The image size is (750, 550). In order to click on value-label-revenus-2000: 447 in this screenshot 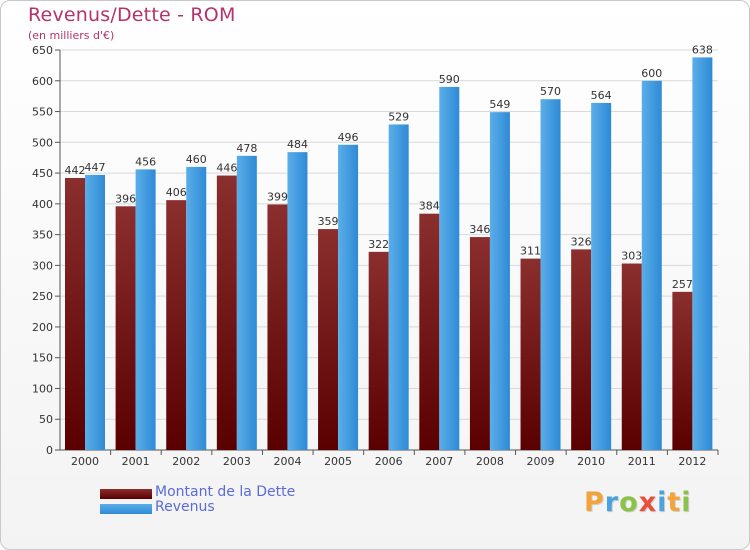, I will do `click(95, 167)`.